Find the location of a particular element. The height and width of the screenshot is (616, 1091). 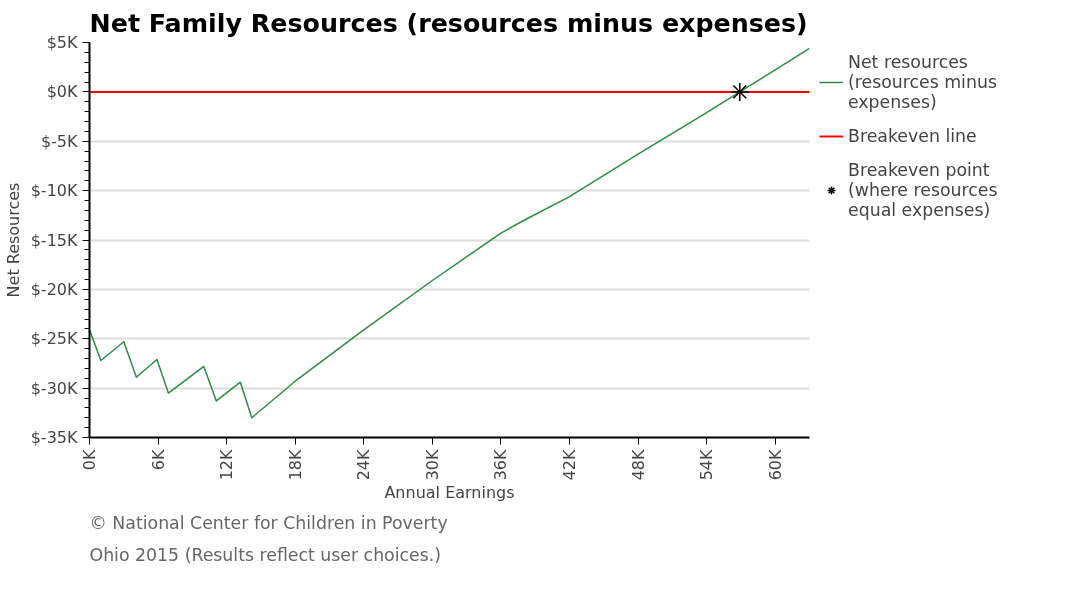

x-tick-label: 6K is located at coordinates (158, 459).